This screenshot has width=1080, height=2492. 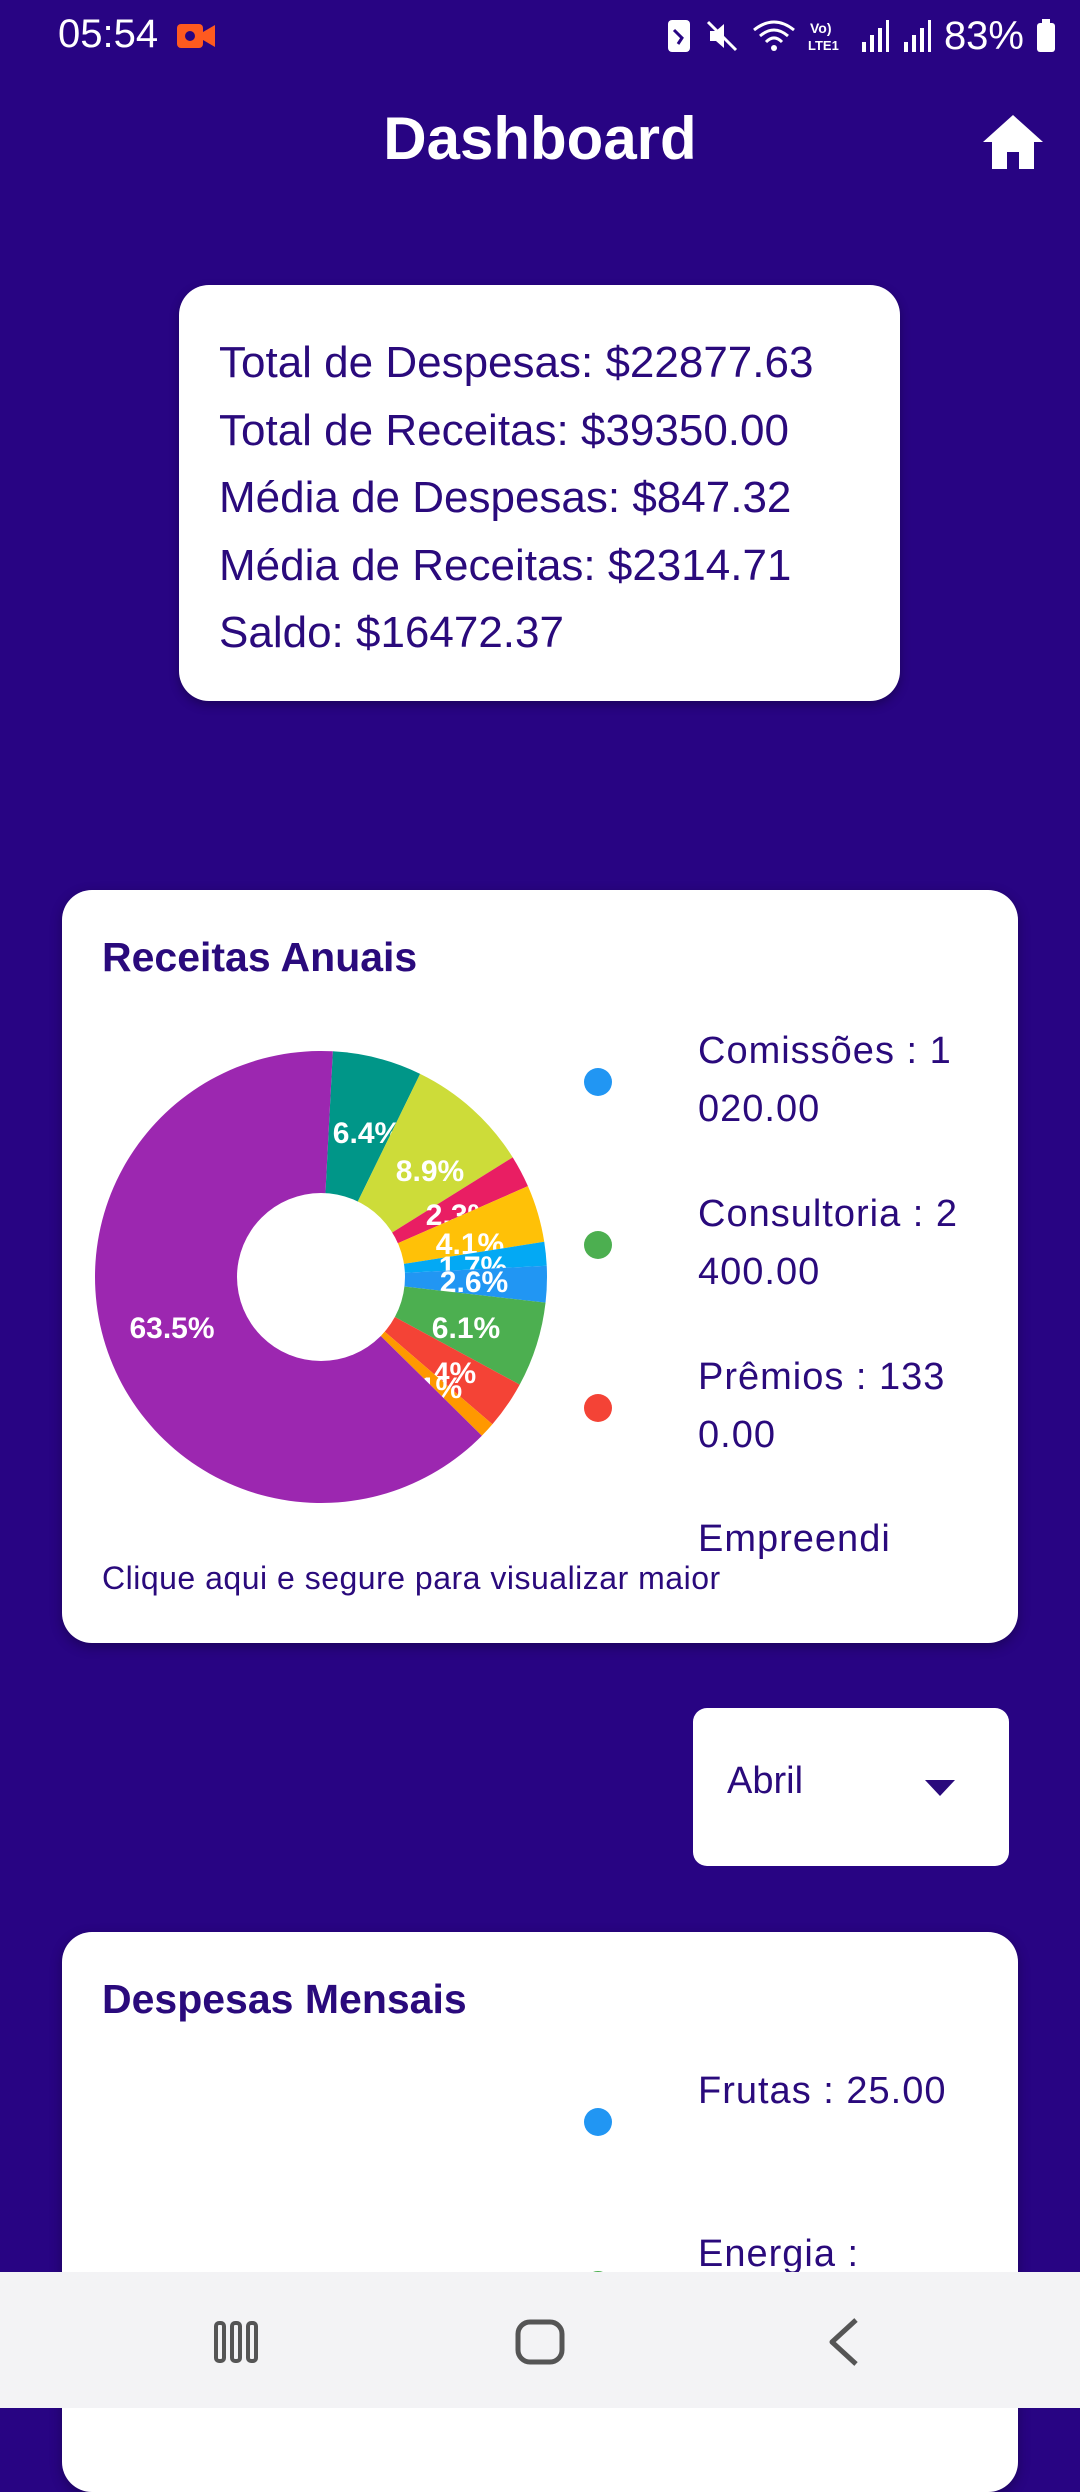 What do you see at coordinates (823, 45) in the screenshot?
I see `svg-text: LTE1` at bounding box center [823, 45].